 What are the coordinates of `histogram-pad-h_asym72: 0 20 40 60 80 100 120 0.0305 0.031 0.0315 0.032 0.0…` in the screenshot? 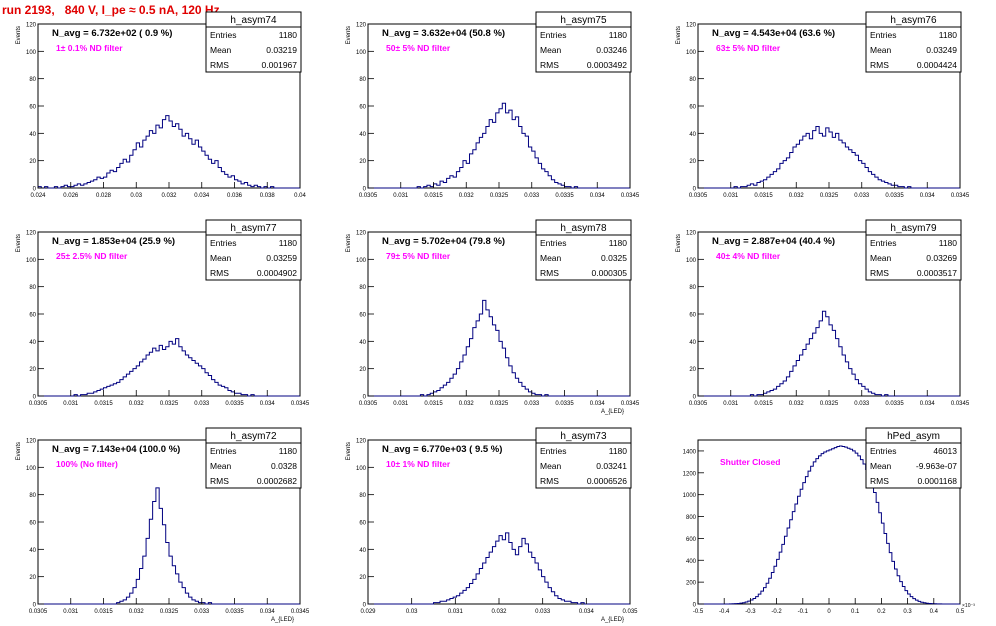 It's located at (163, 525).